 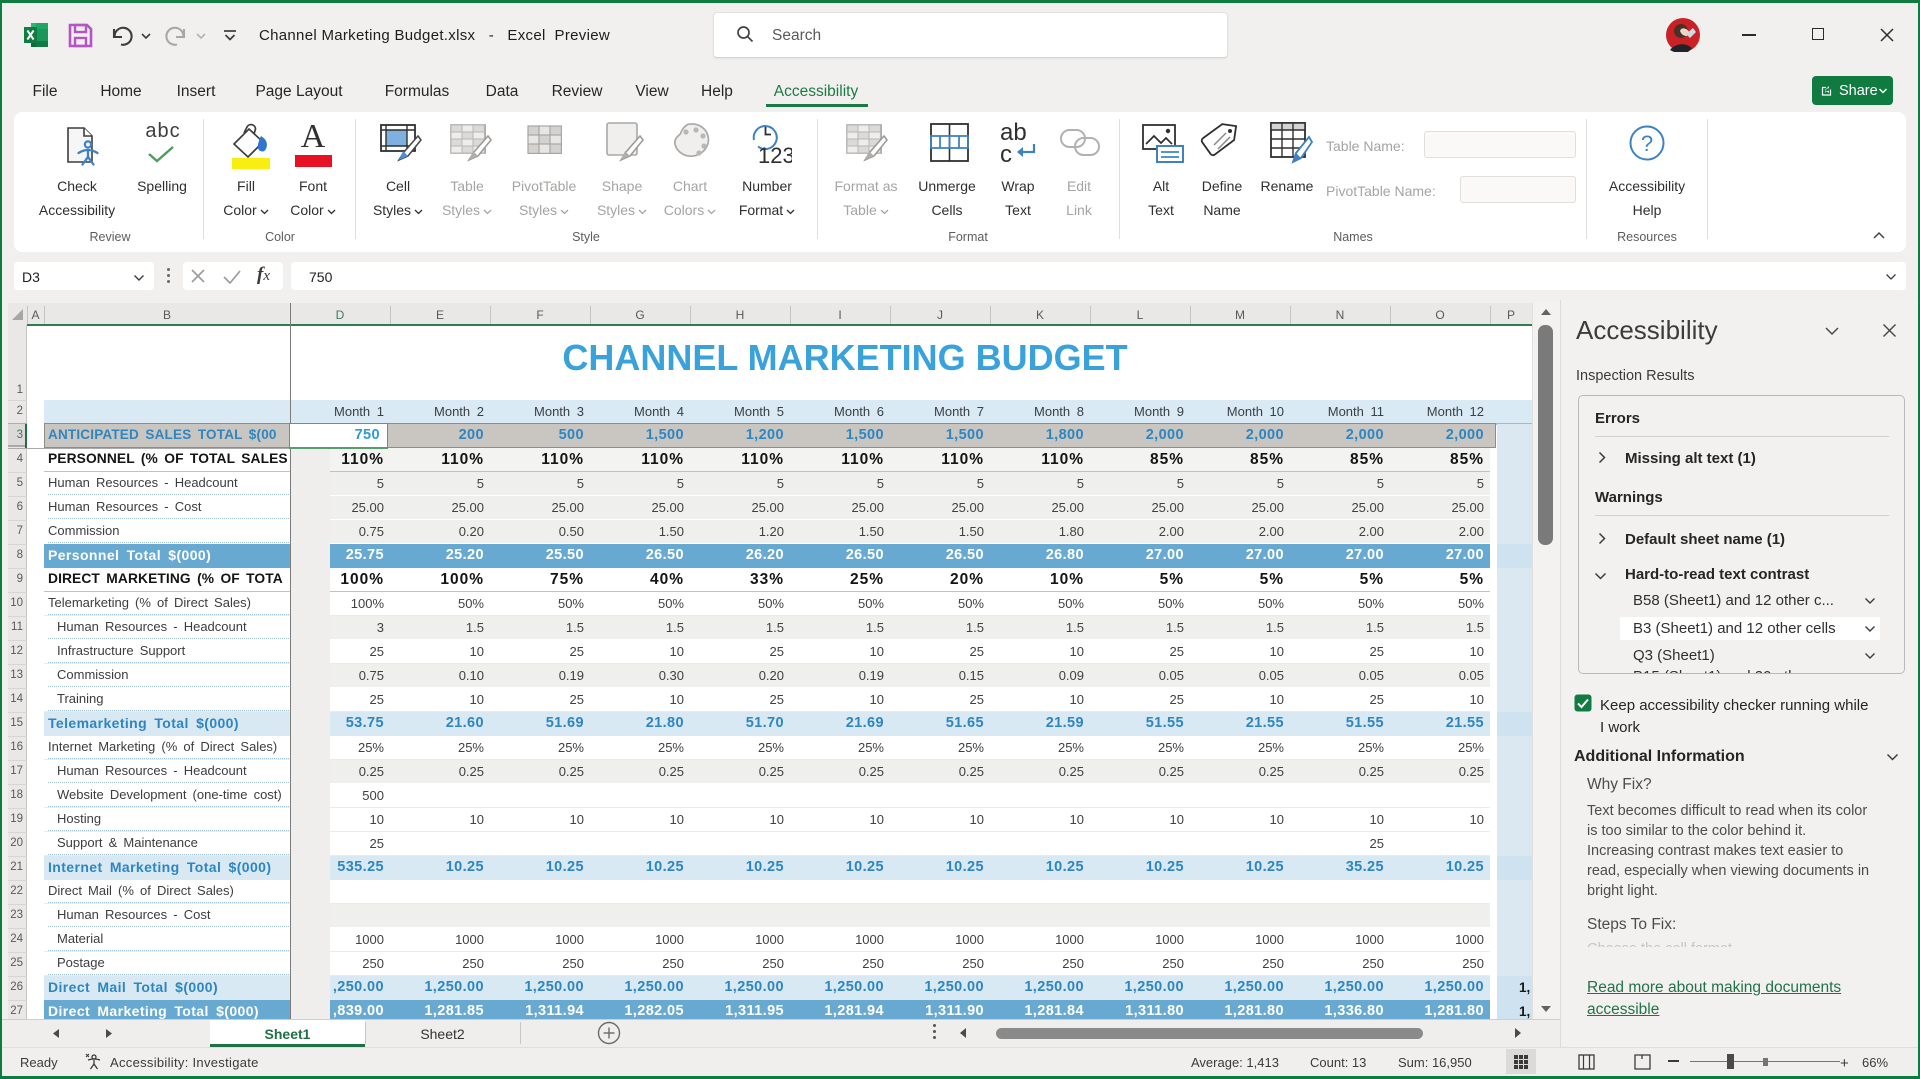 I want to click on svg-text: 123, so click(x=775, y=155).